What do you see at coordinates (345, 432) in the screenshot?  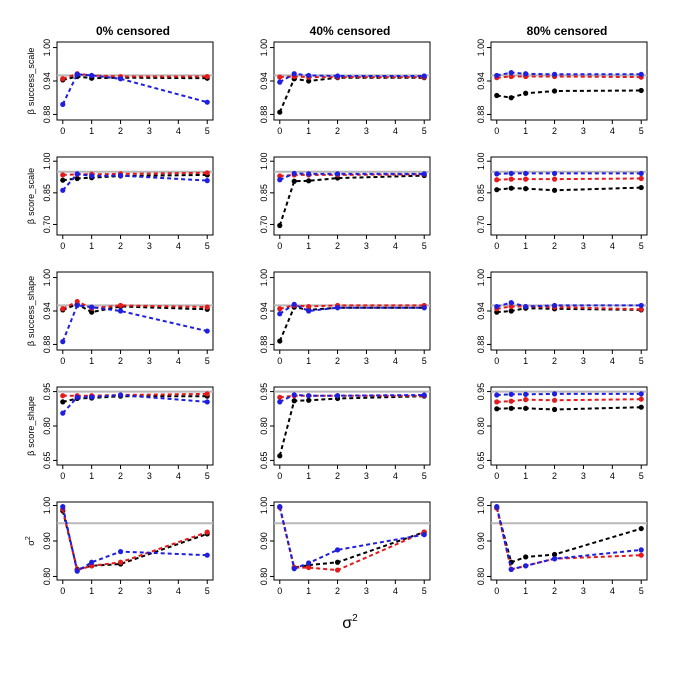 I see `panel-r3-c1: 0 1 2 3 4 5 0.65 0.80 0.95` at bounding box center [345, 432].